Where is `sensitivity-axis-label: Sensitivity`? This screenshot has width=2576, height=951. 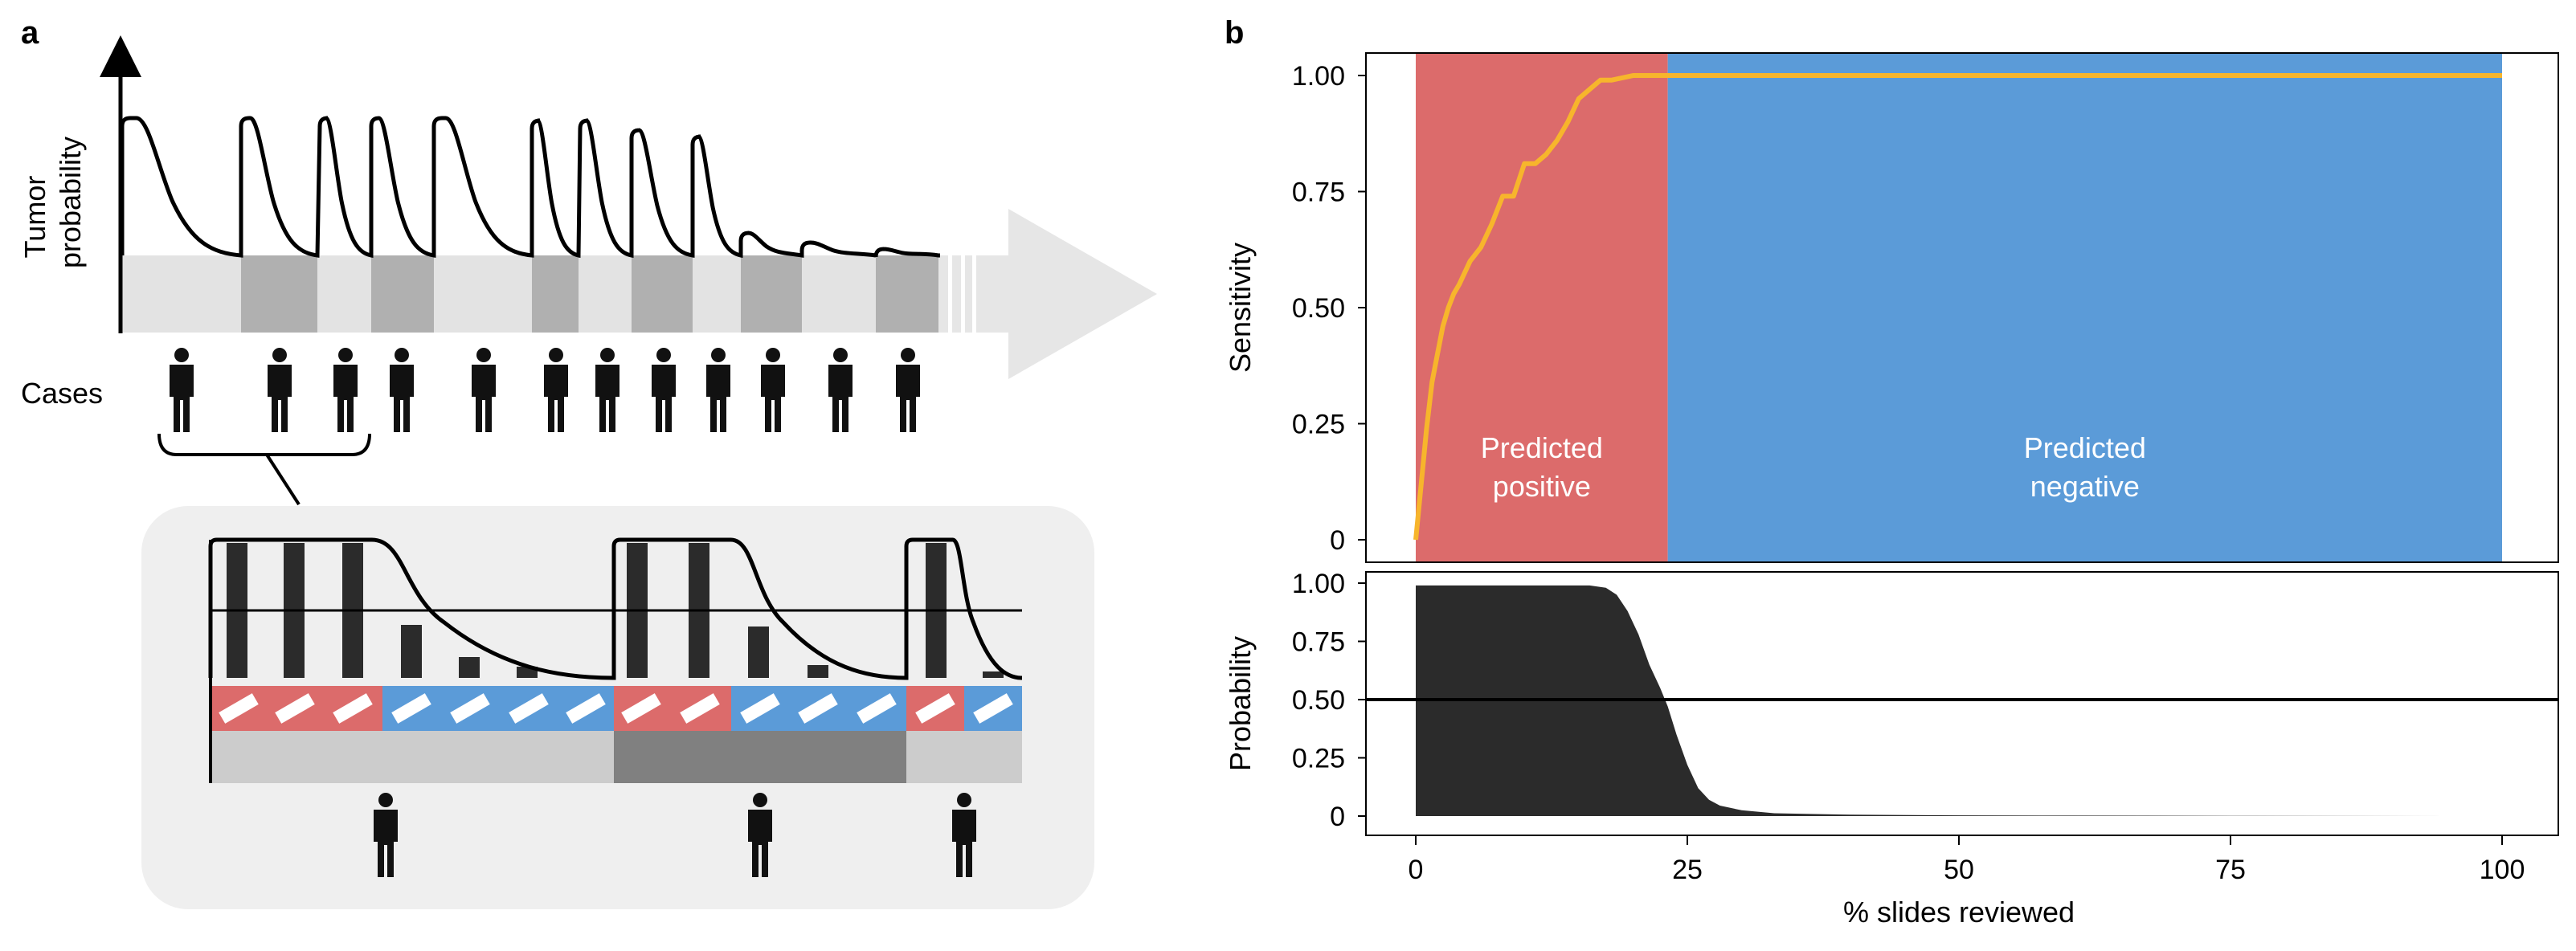 sensitivity-axis-label: Sensitivity is located at coordinates (1241, 308).